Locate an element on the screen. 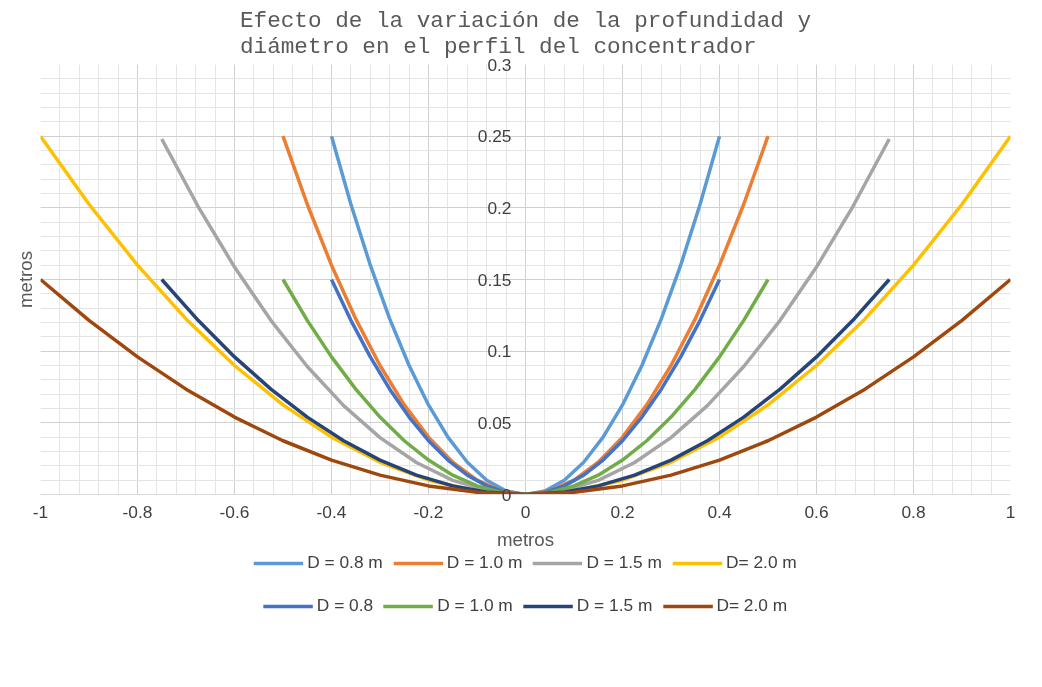 This screenshot has height=687, width=1042. y-tick-label: 0.05 is located at coordinates (494, 422).